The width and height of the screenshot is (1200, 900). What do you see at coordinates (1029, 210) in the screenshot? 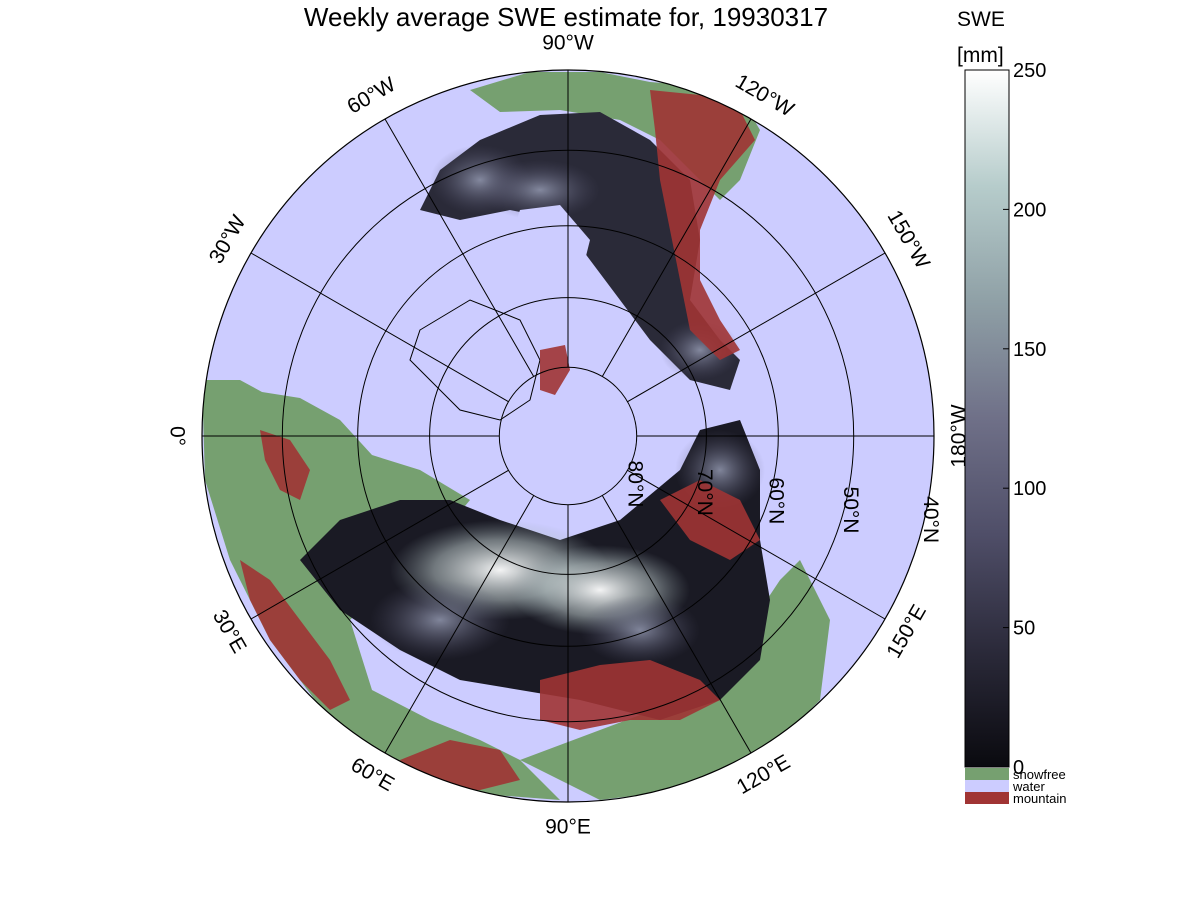
I see `colorbar-tick-label: 200` at bounding box center [1029, 210].